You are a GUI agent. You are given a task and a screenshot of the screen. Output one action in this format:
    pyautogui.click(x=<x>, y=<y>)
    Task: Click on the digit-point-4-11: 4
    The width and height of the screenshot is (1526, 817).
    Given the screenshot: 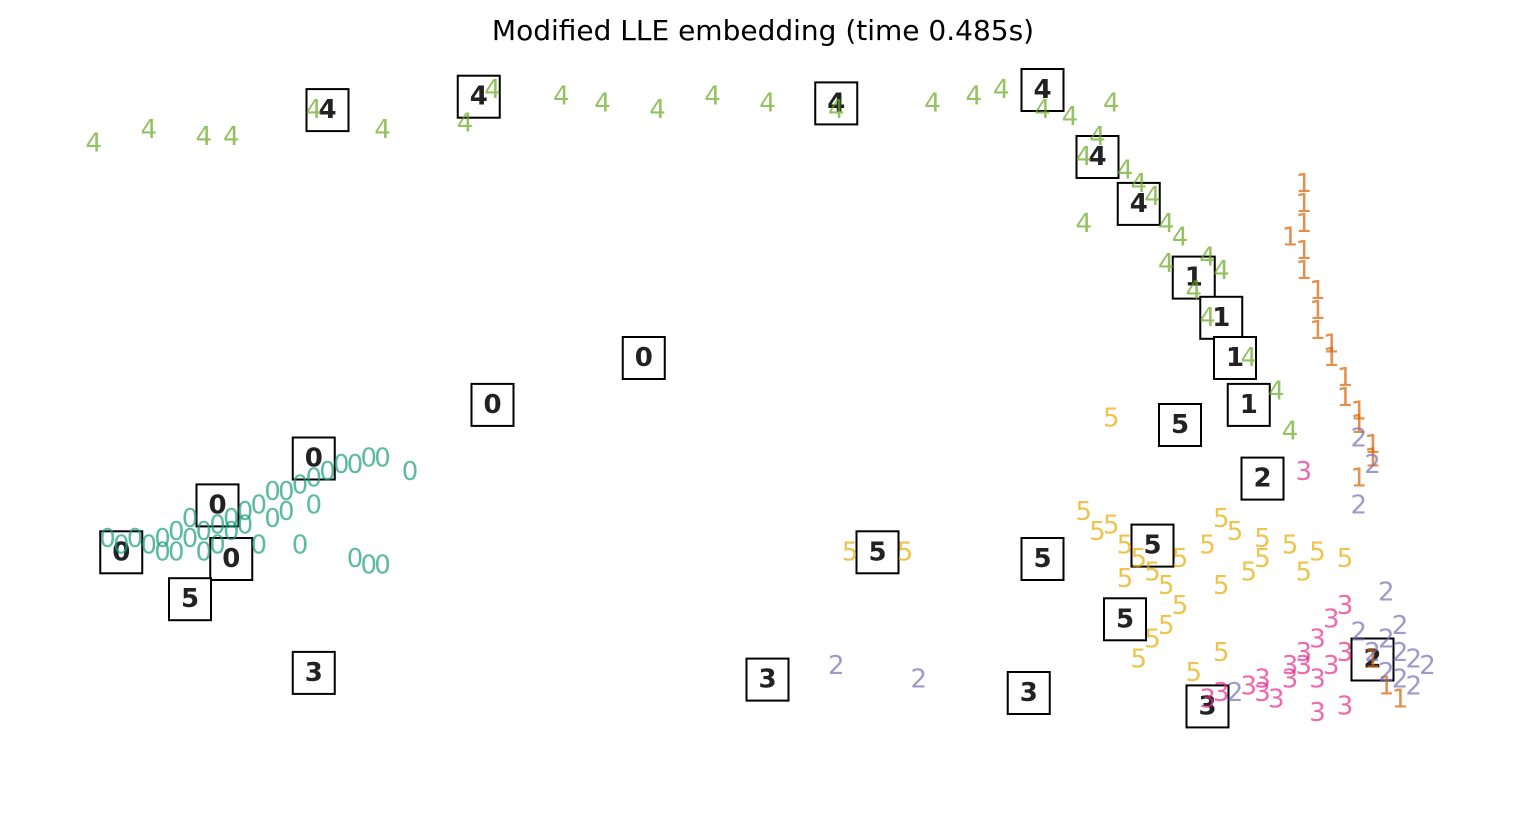 What is the action you would take?
    pyautogui.click(x=712, y=97)
    